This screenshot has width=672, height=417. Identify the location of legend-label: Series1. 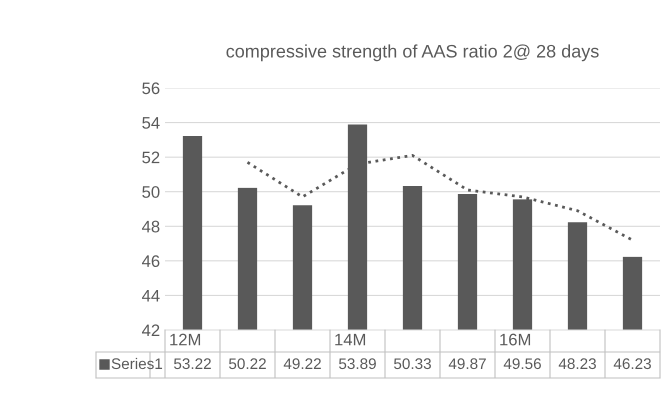
(137, 364).